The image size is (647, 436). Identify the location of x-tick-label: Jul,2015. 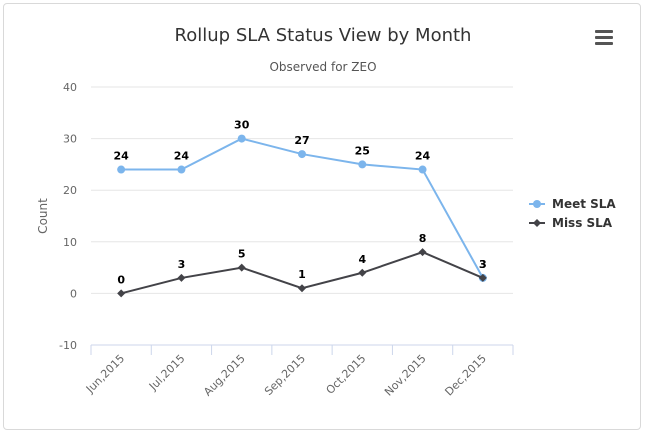
(167, 373).